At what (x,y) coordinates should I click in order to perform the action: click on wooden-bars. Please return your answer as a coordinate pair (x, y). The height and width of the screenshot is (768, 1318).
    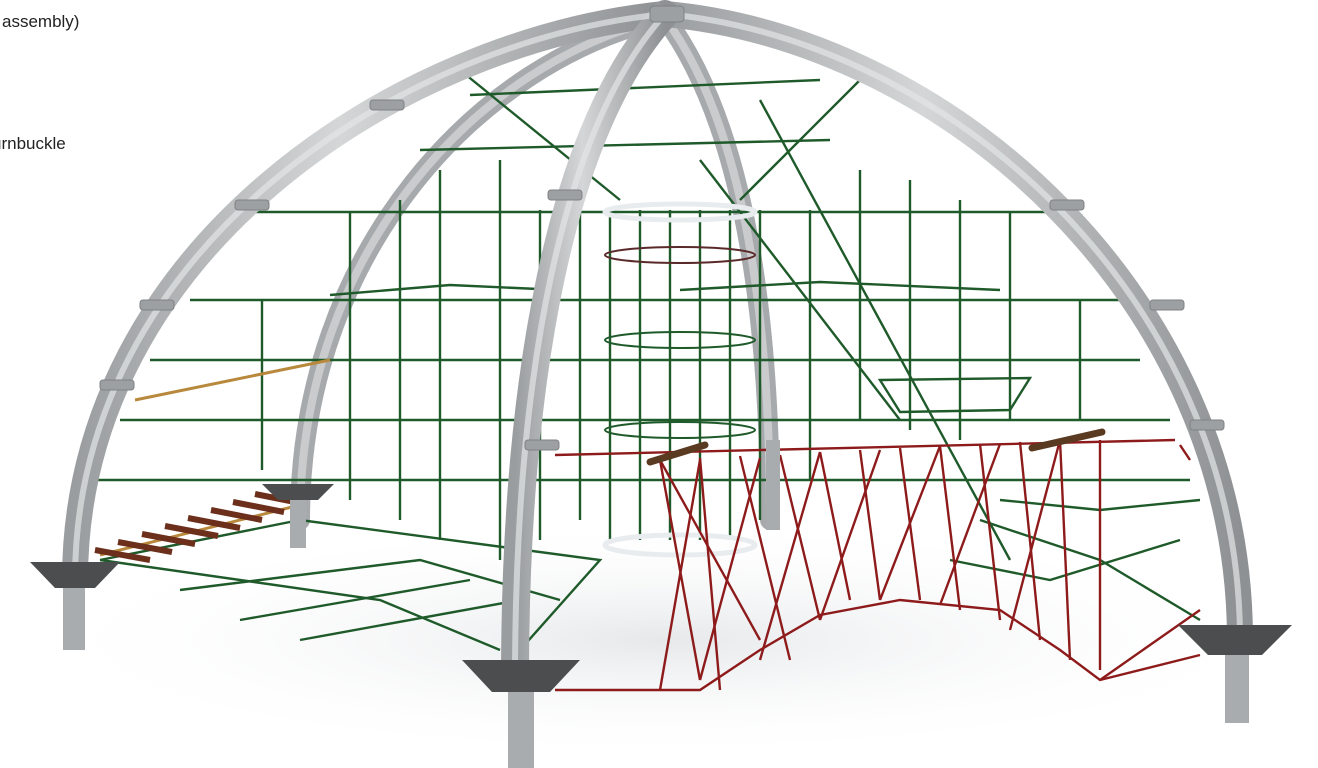
    Looking at the image, I should click on (876, 447).